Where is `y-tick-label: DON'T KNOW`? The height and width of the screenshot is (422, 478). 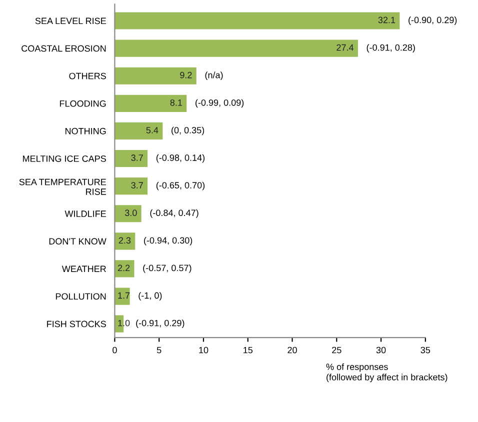 y-tick-label: DON'T KNOW is located at coordinates (77, 241).